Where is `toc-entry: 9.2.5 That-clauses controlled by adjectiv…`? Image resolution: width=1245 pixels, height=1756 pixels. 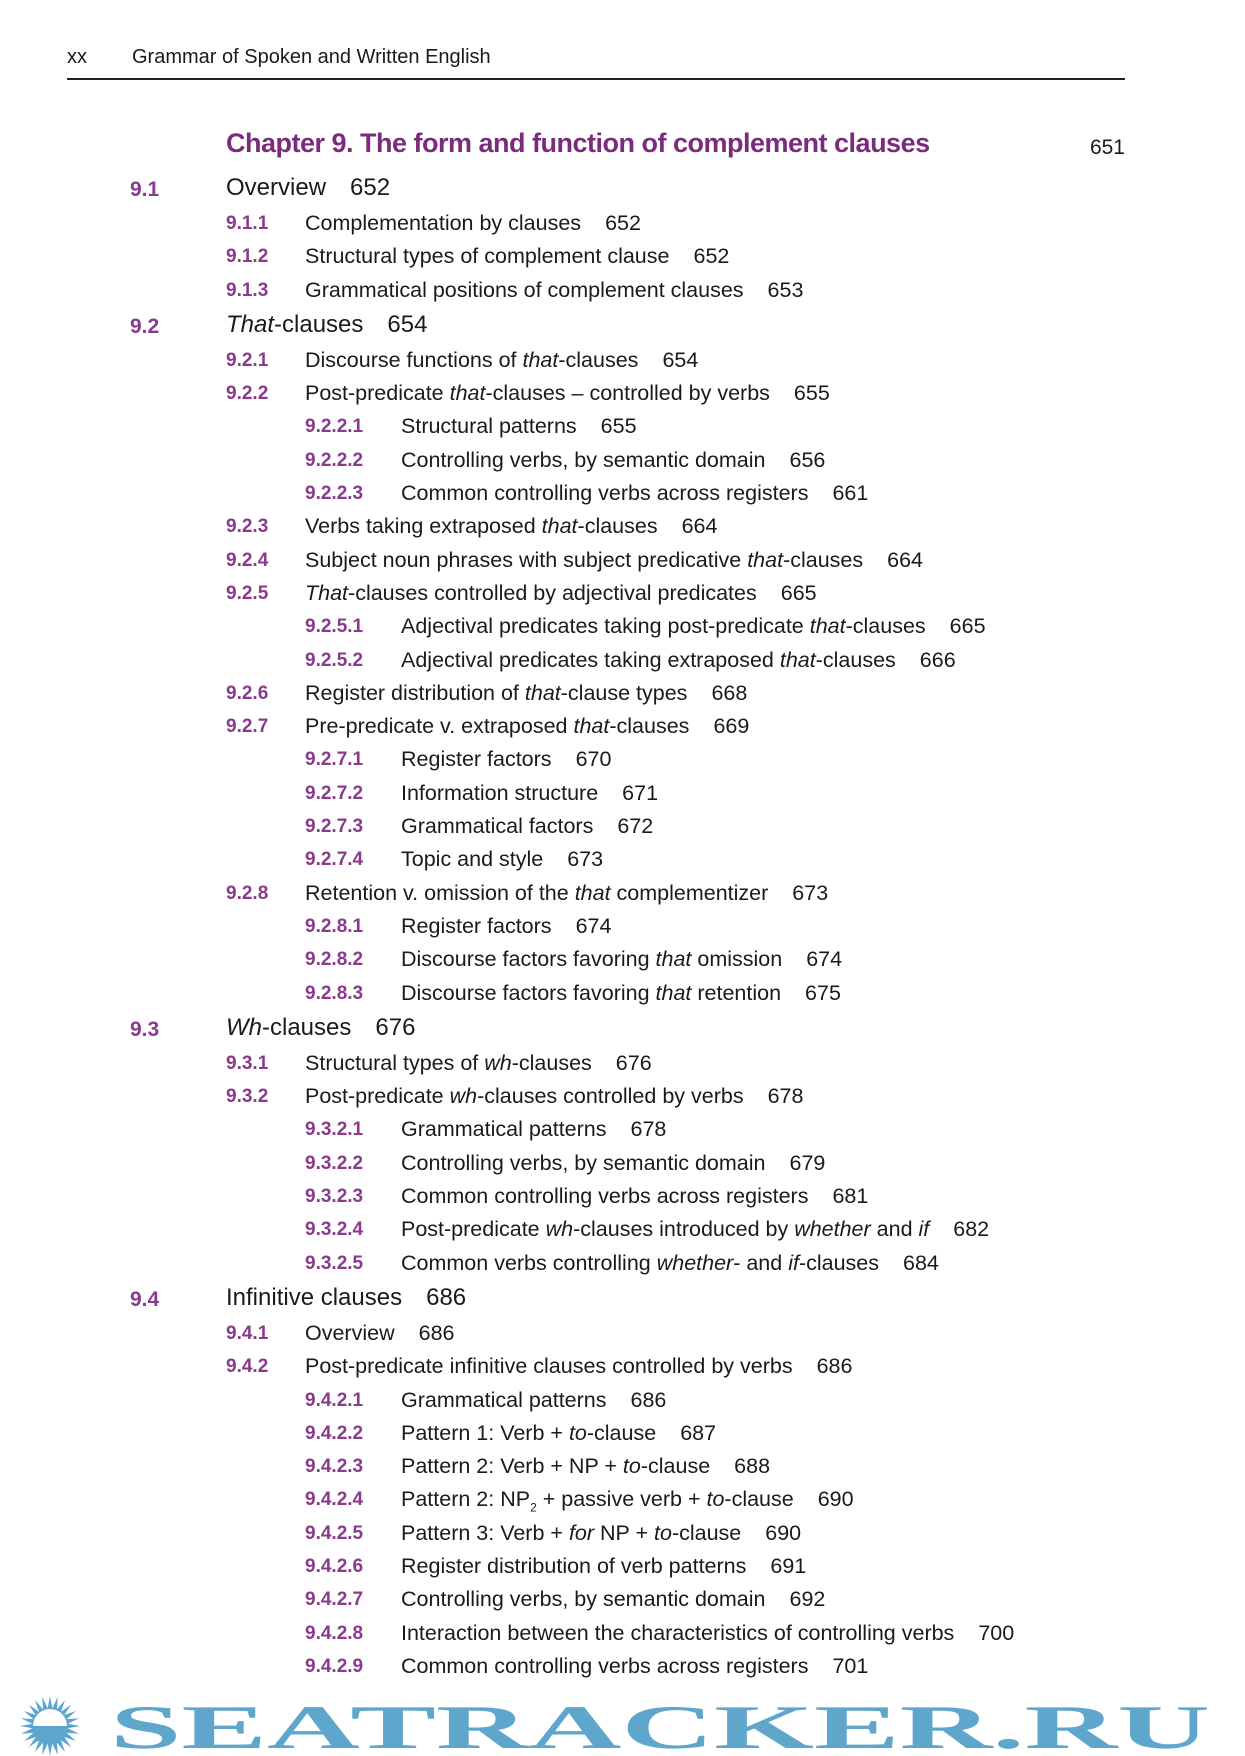 toc-entry: 9.2.5 That-clauses controlled by adjectiv… is located at coordinates (622, 595).